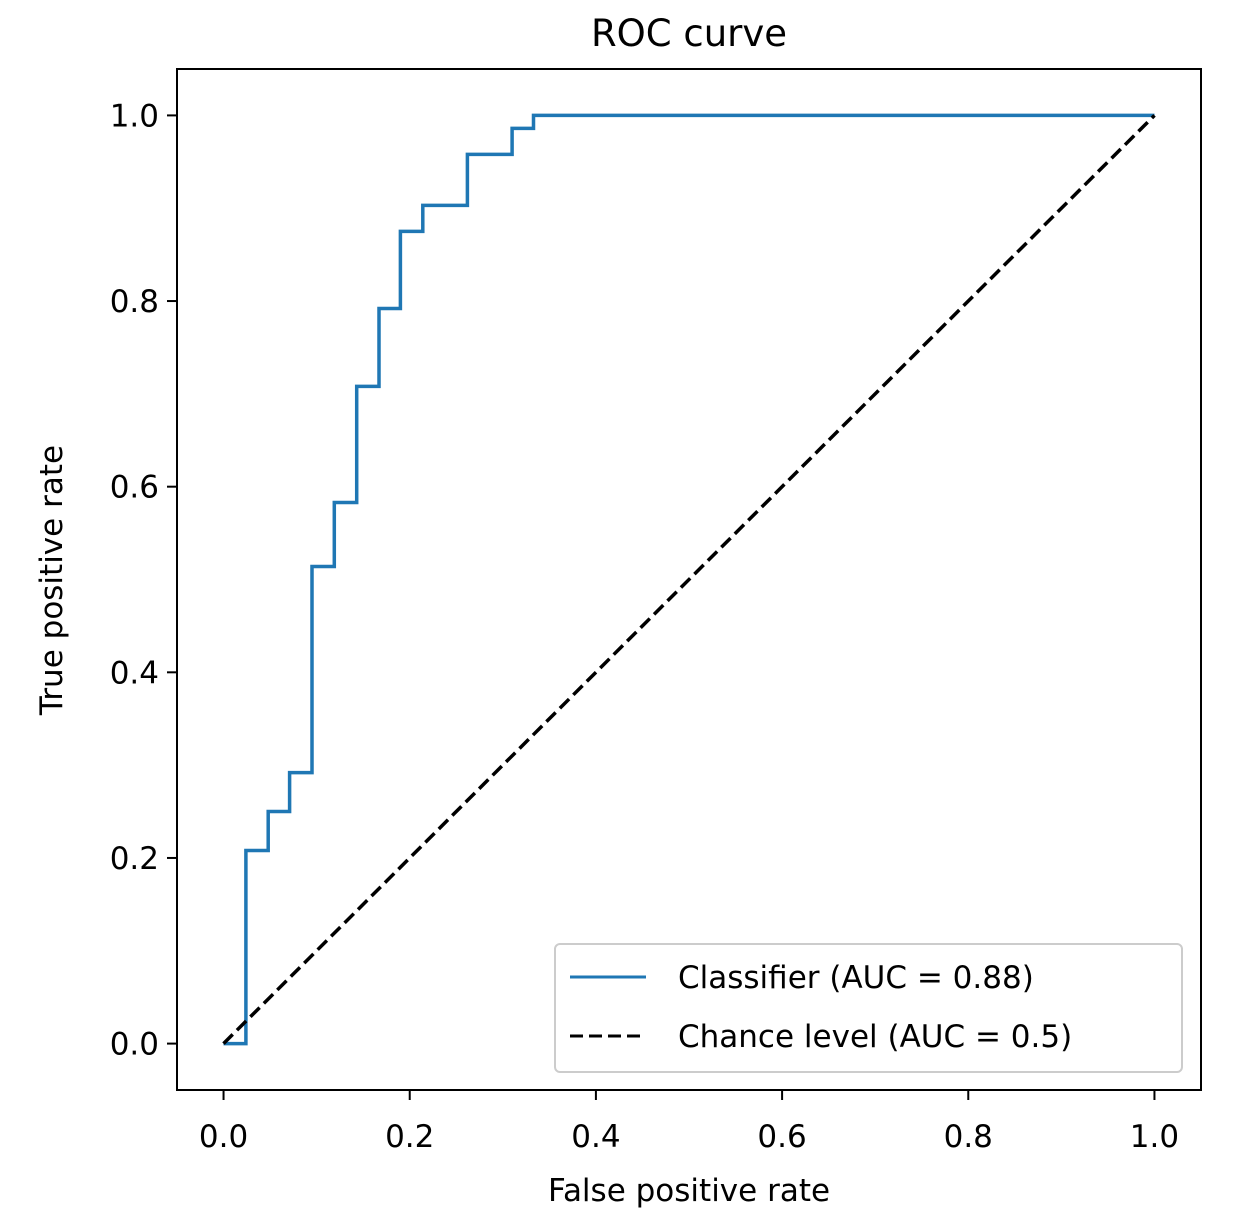 This screenshot has width=1246, height=1224. I want to click on x-tick-label: 0.4, so click(595, 1137).